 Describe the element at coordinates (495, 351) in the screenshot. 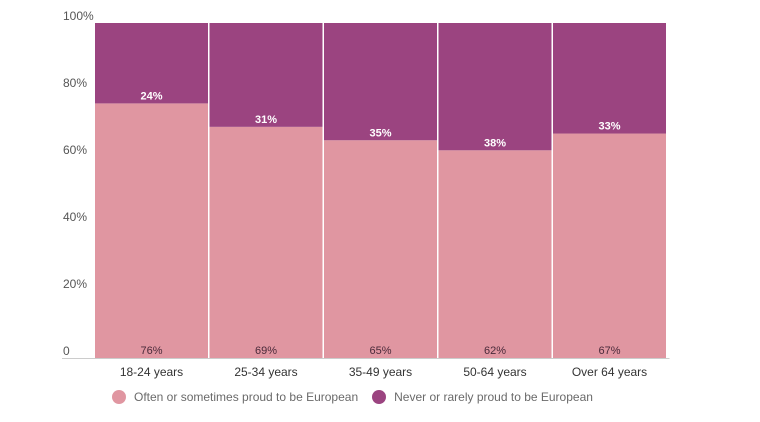

I see `data-label: 62%` at that location.